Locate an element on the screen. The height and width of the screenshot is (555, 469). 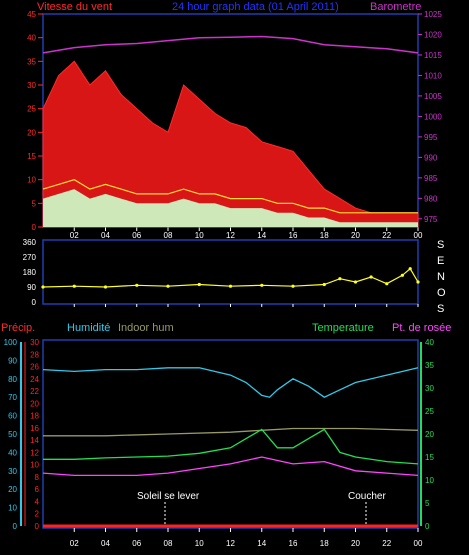
direction-letter: N is located at coordinates (441, 277).